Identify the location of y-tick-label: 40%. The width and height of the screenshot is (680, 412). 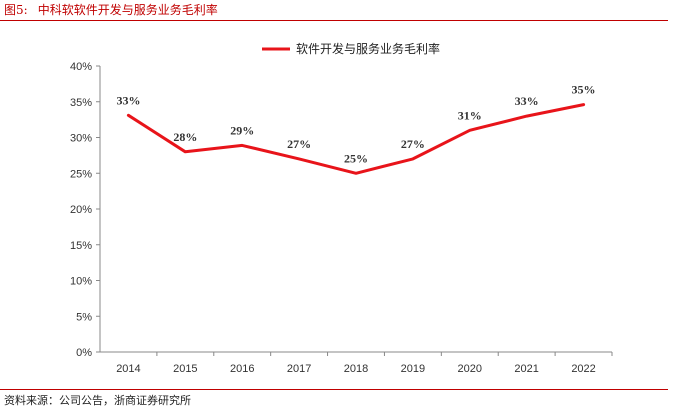
(81, 67).